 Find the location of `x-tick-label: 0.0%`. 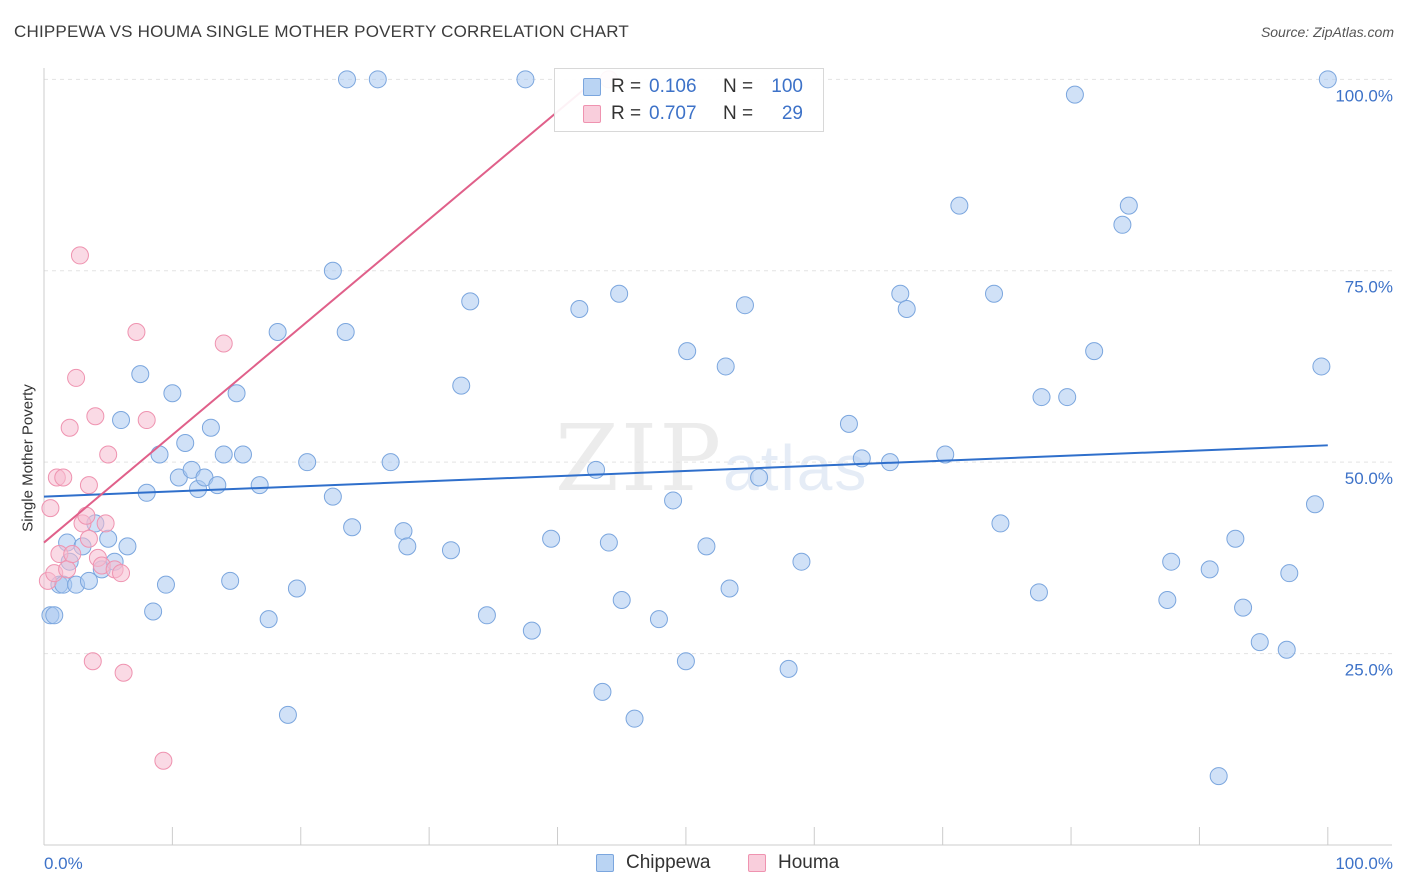

x-tick-label: 0.0% is located at coordinates (63, 863).